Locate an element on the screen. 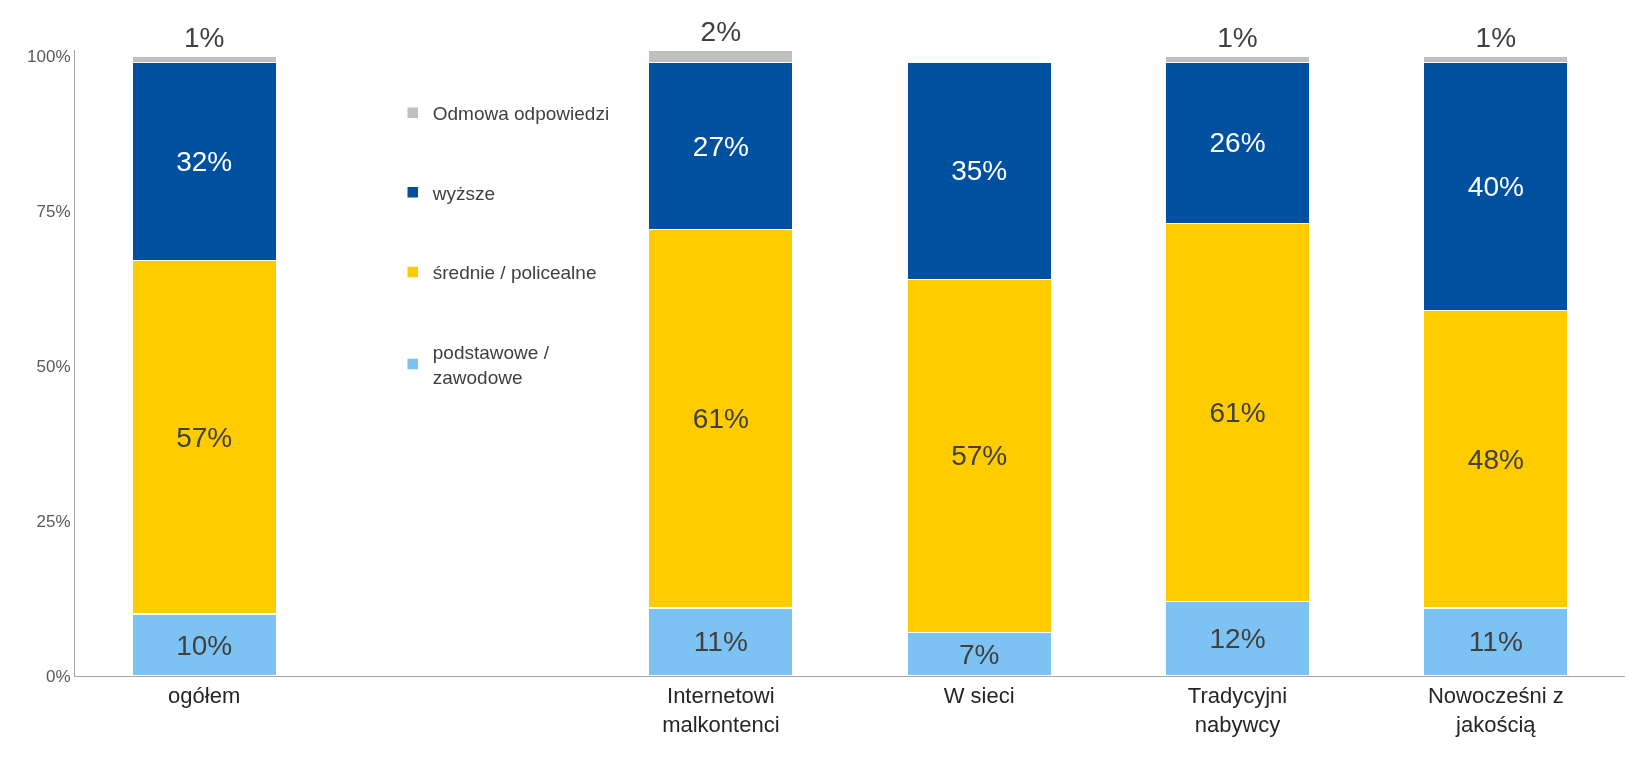 This screenshot has width=1640, height=771. legend-label: średnie / policealne is located at coordinates (514, 273).